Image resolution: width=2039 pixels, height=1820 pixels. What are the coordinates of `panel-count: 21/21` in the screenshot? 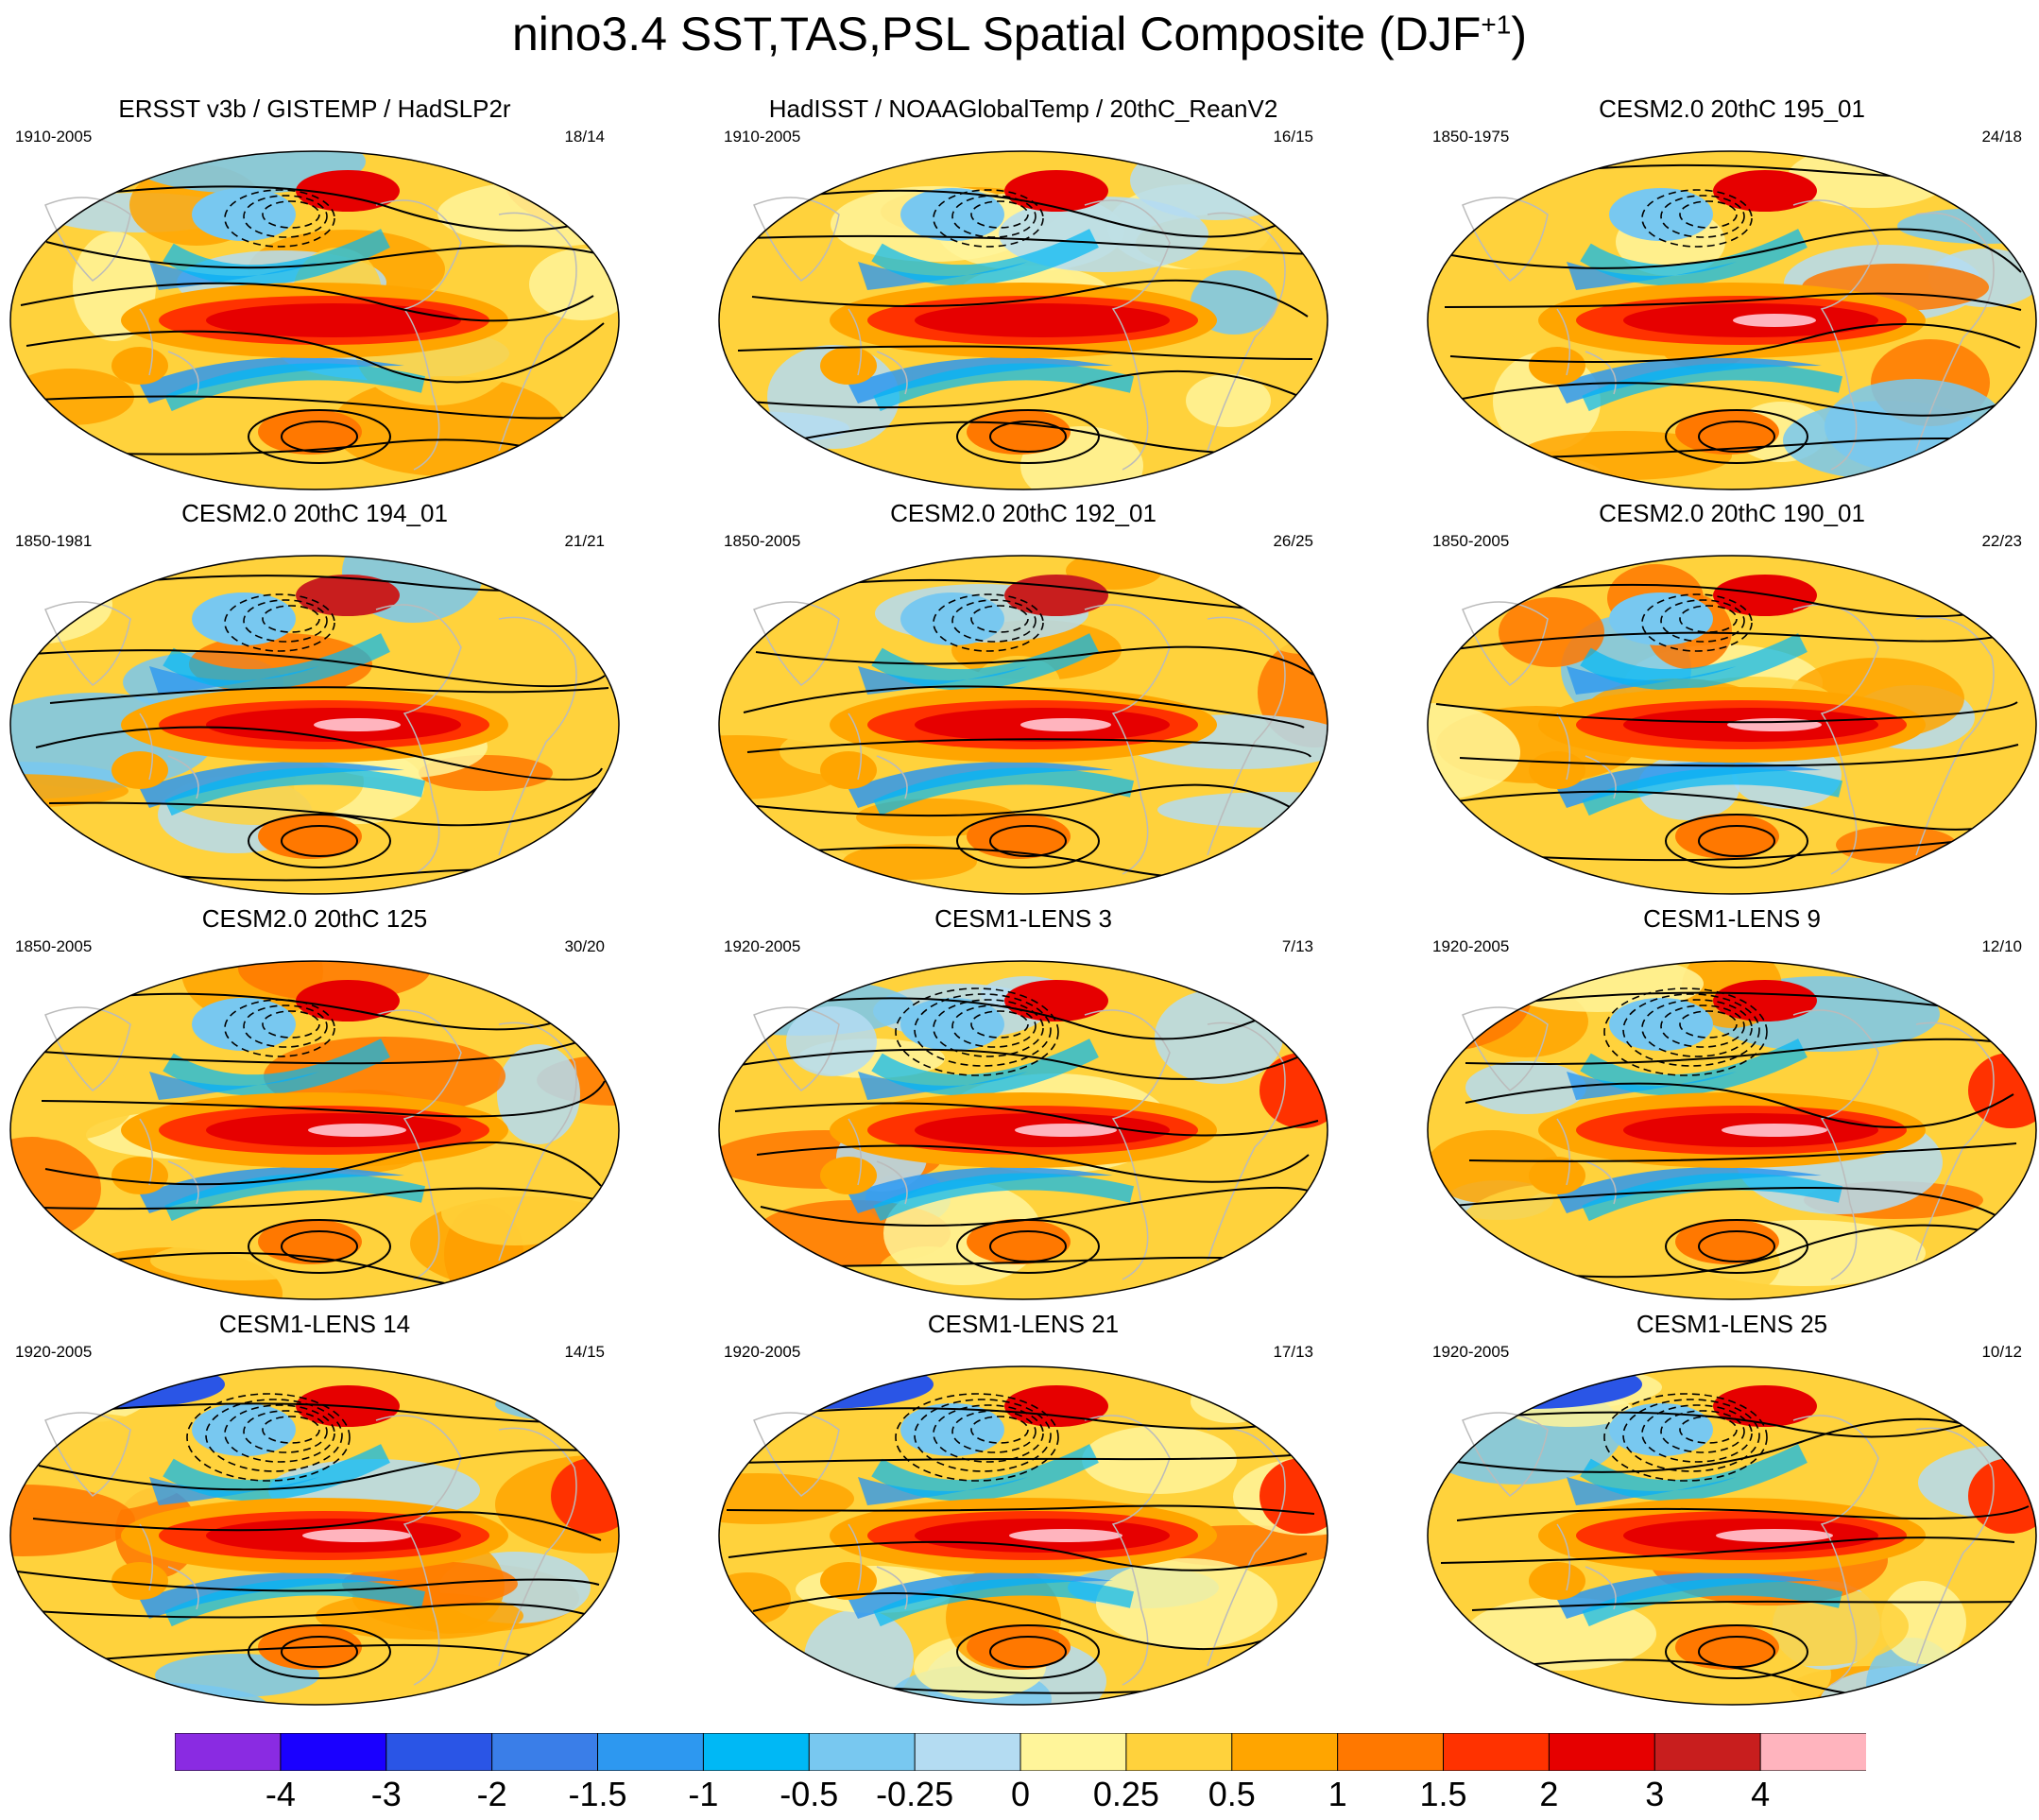 It's located at (584, 541).